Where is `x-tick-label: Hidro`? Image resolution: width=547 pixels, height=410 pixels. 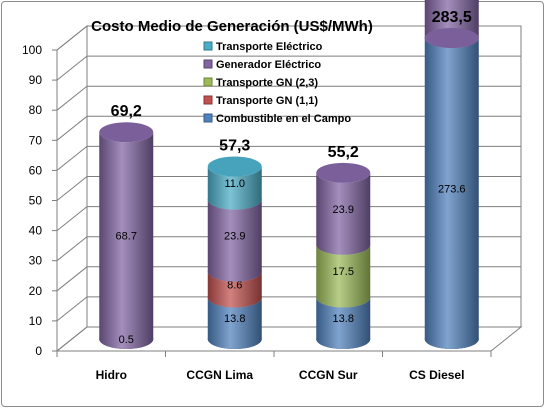 x-tick-label: Hidro is located at coordinates (111, 375).